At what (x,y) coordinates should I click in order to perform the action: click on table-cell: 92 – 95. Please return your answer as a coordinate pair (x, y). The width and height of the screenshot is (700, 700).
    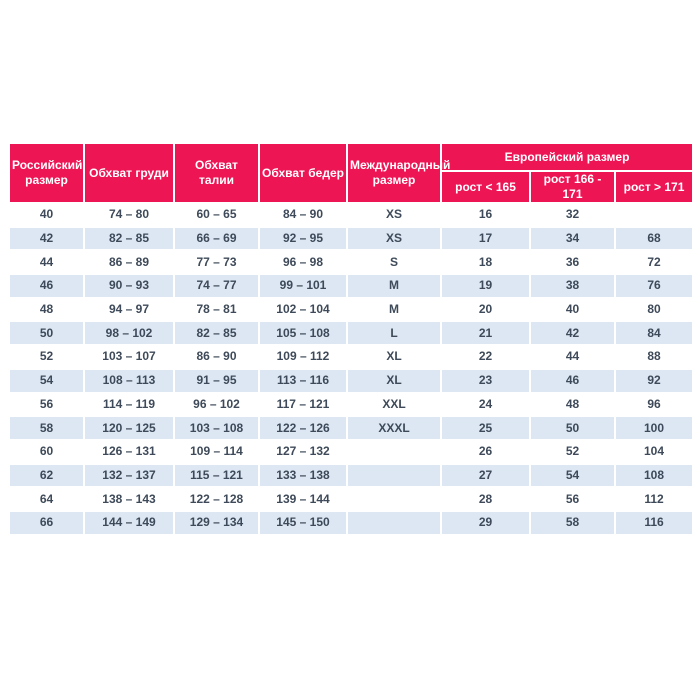
    Looking at the image, I should click on (303, 238).